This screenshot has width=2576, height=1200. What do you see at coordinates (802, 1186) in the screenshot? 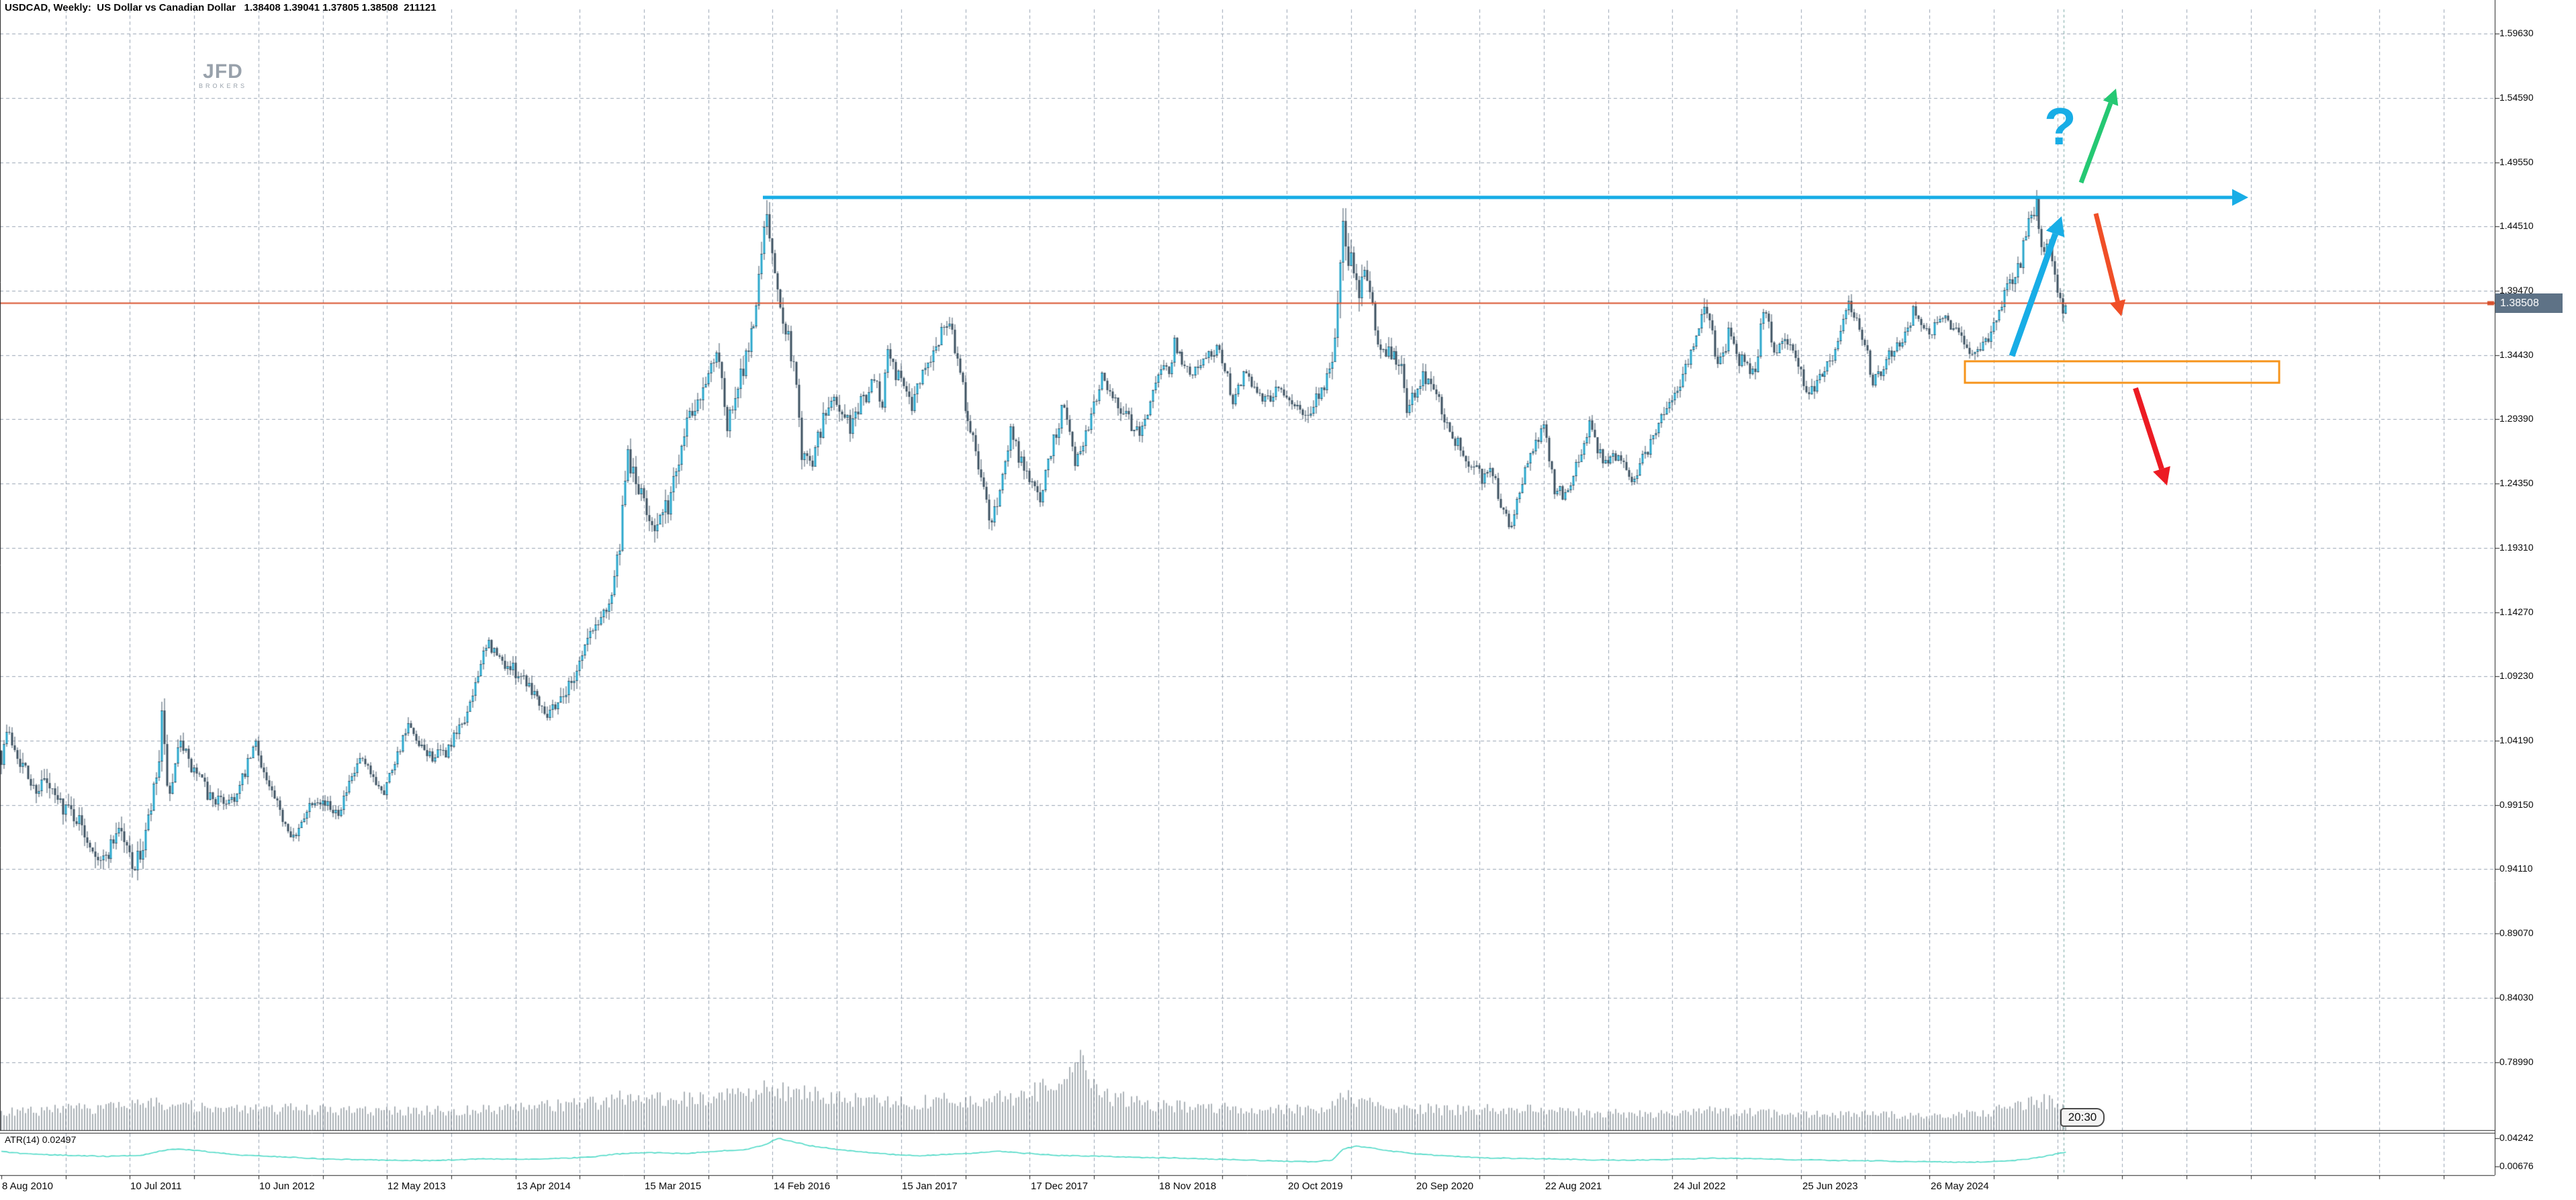
I see `time-axis-label: 14 Feb 2016` at bounding box center [802, 1186].